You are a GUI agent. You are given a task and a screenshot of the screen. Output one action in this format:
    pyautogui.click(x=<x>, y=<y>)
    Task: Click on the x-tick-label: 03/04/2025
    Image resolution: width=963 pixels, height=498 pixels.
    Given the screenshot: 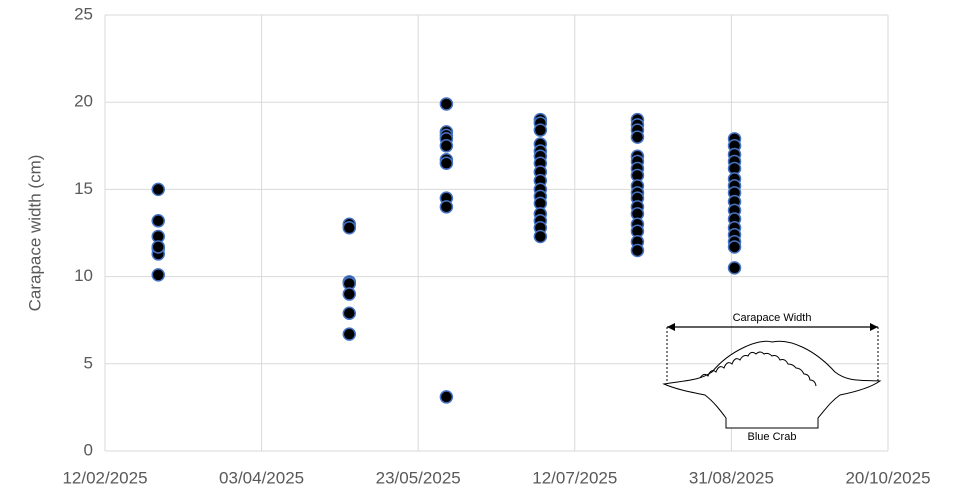 What is the action you would take?
    pyautogui.click(x=261, y=477)
    